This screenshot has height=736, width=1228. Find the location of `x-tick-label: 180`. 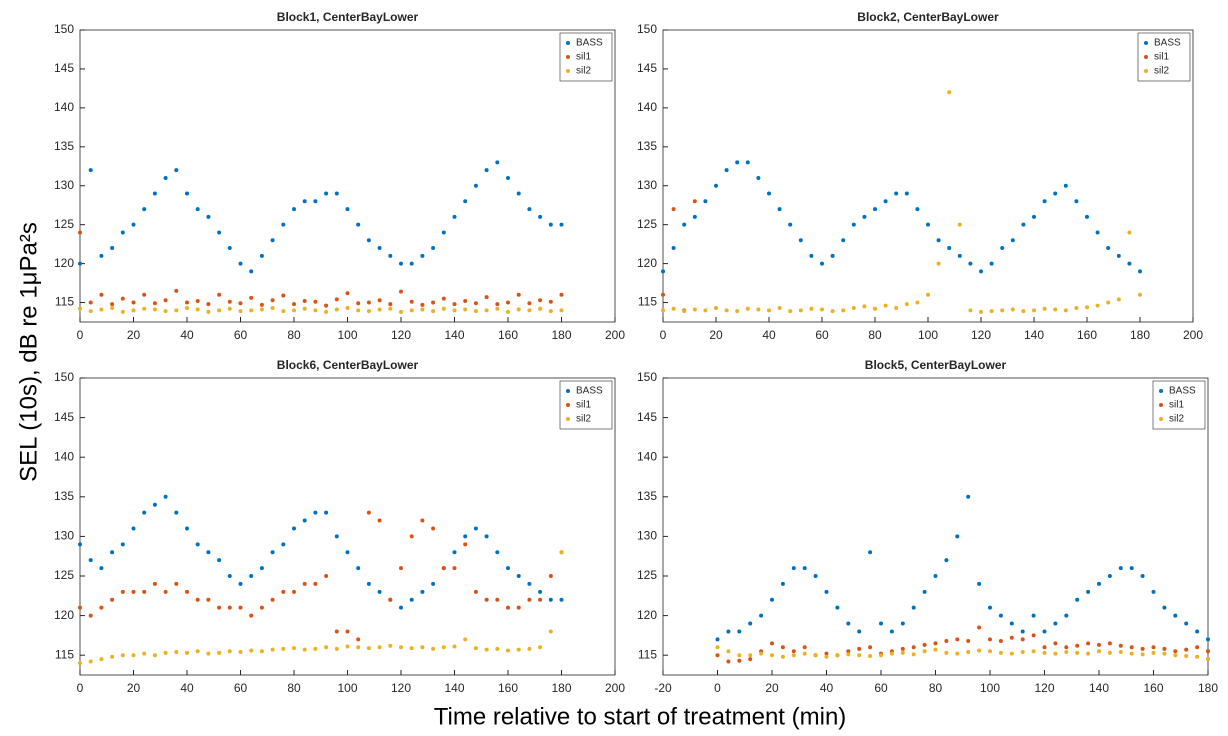

x-tick-label: 180 is located at coordinates (1140, 335).